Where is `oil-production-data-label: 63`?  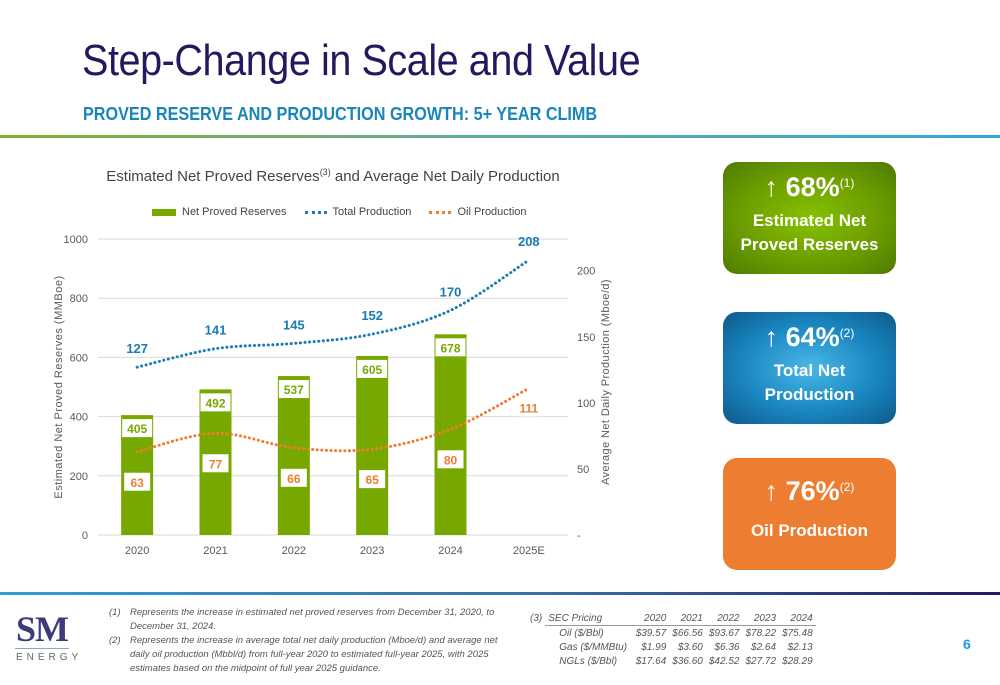 oil-production-data-label: 63 is located at coordinates (137, 483).